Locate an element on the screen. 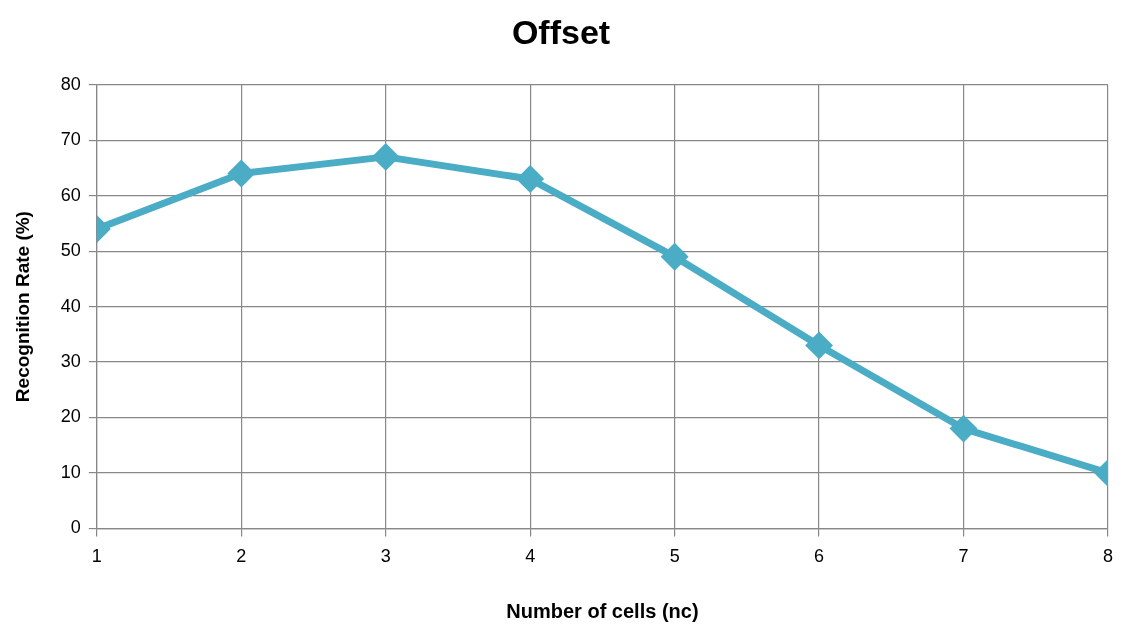 The image size is (1124, 634). y-tick-label: 10 is located at coordinates (70, 471).